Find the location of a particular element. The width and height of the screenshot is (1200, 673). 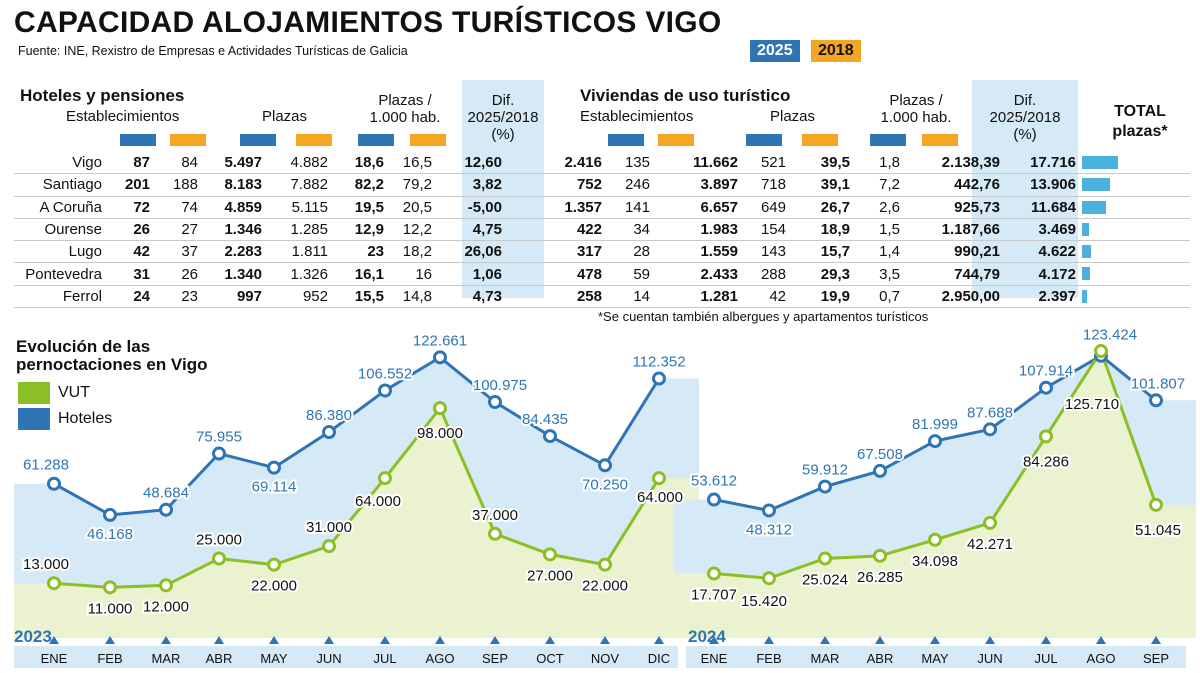

year-label: 2024 is located at coordinates (707, 636).